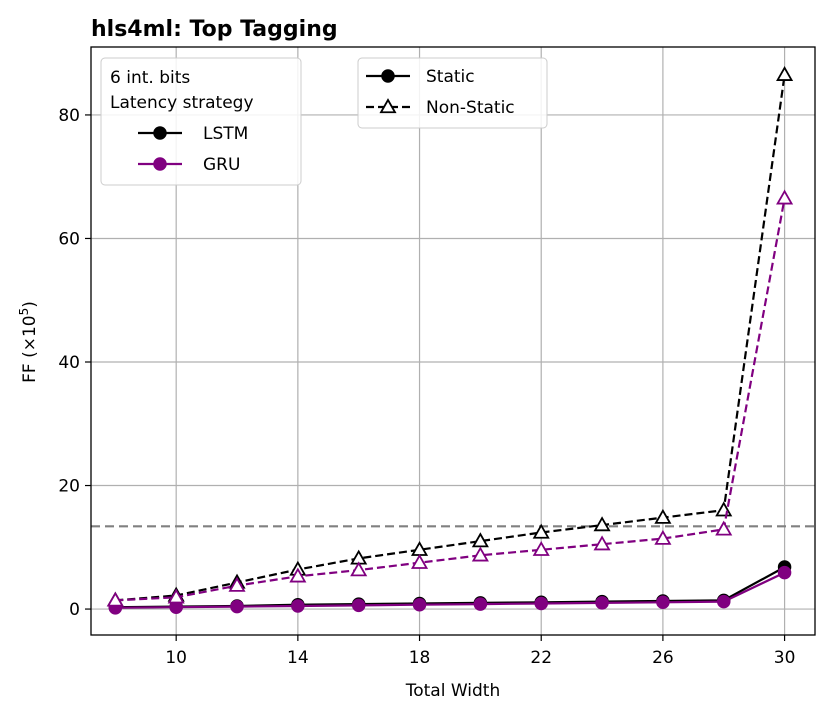 This screenshot has width=830, height=717. Describe the element at coordinates (450, 77) in the screenshot. I see `legend-style-label: Static` at that location.